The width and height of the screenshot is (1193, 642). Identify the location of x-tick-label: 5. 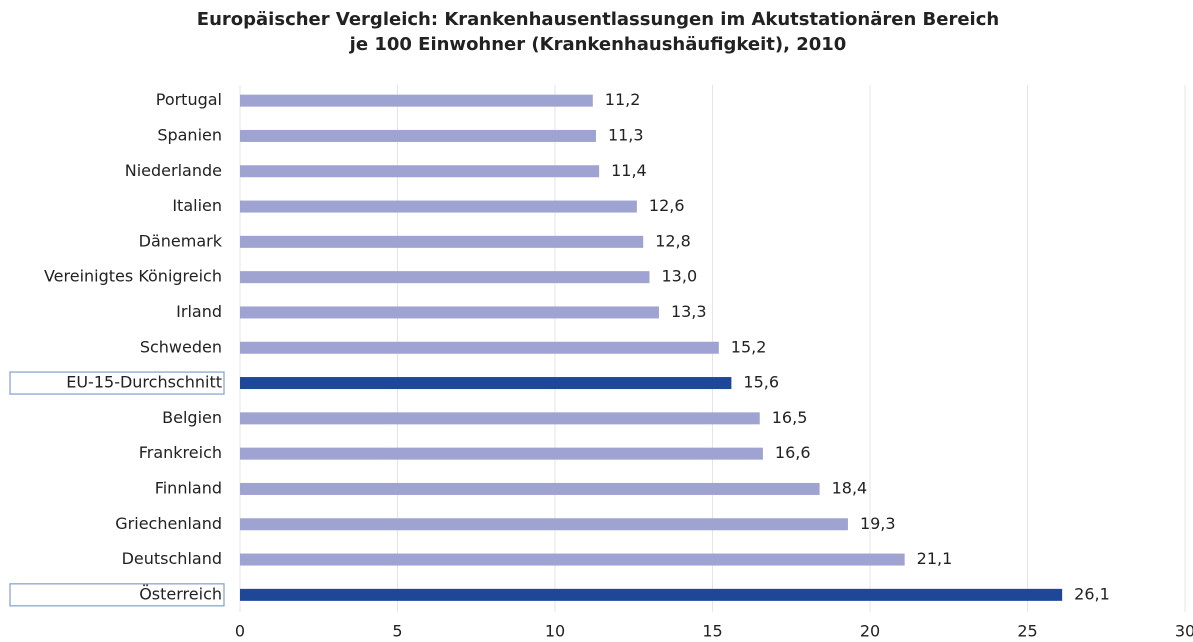
(397, 631).